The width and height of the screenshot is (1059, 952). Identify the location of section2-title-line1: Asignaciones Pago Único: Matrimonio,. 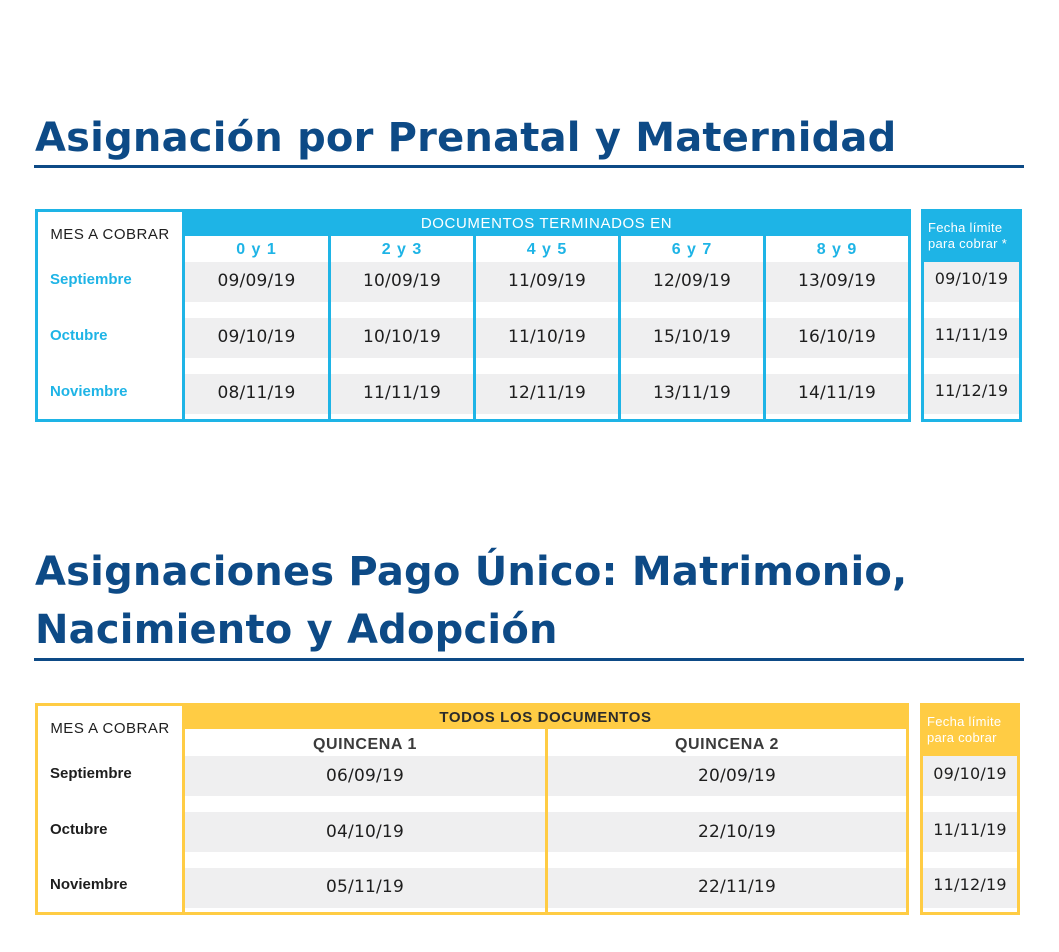
(471, 572).